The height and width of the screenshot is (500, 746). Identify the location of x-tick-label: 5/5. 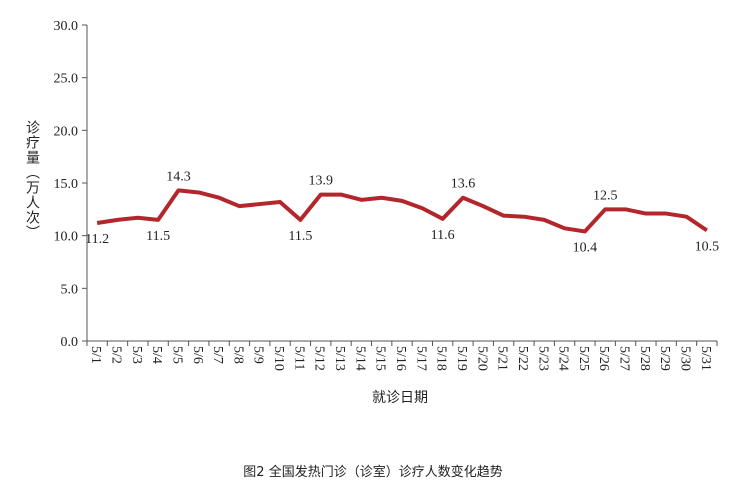
(176, 355).